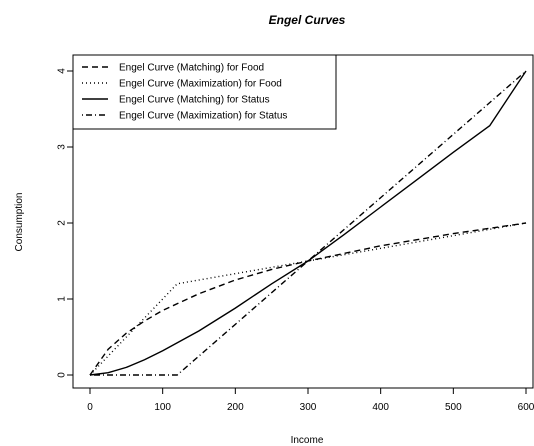 This screenshot has height=446, width=534. I want to click on chart-title: Engel Curves, so click(307, 20).